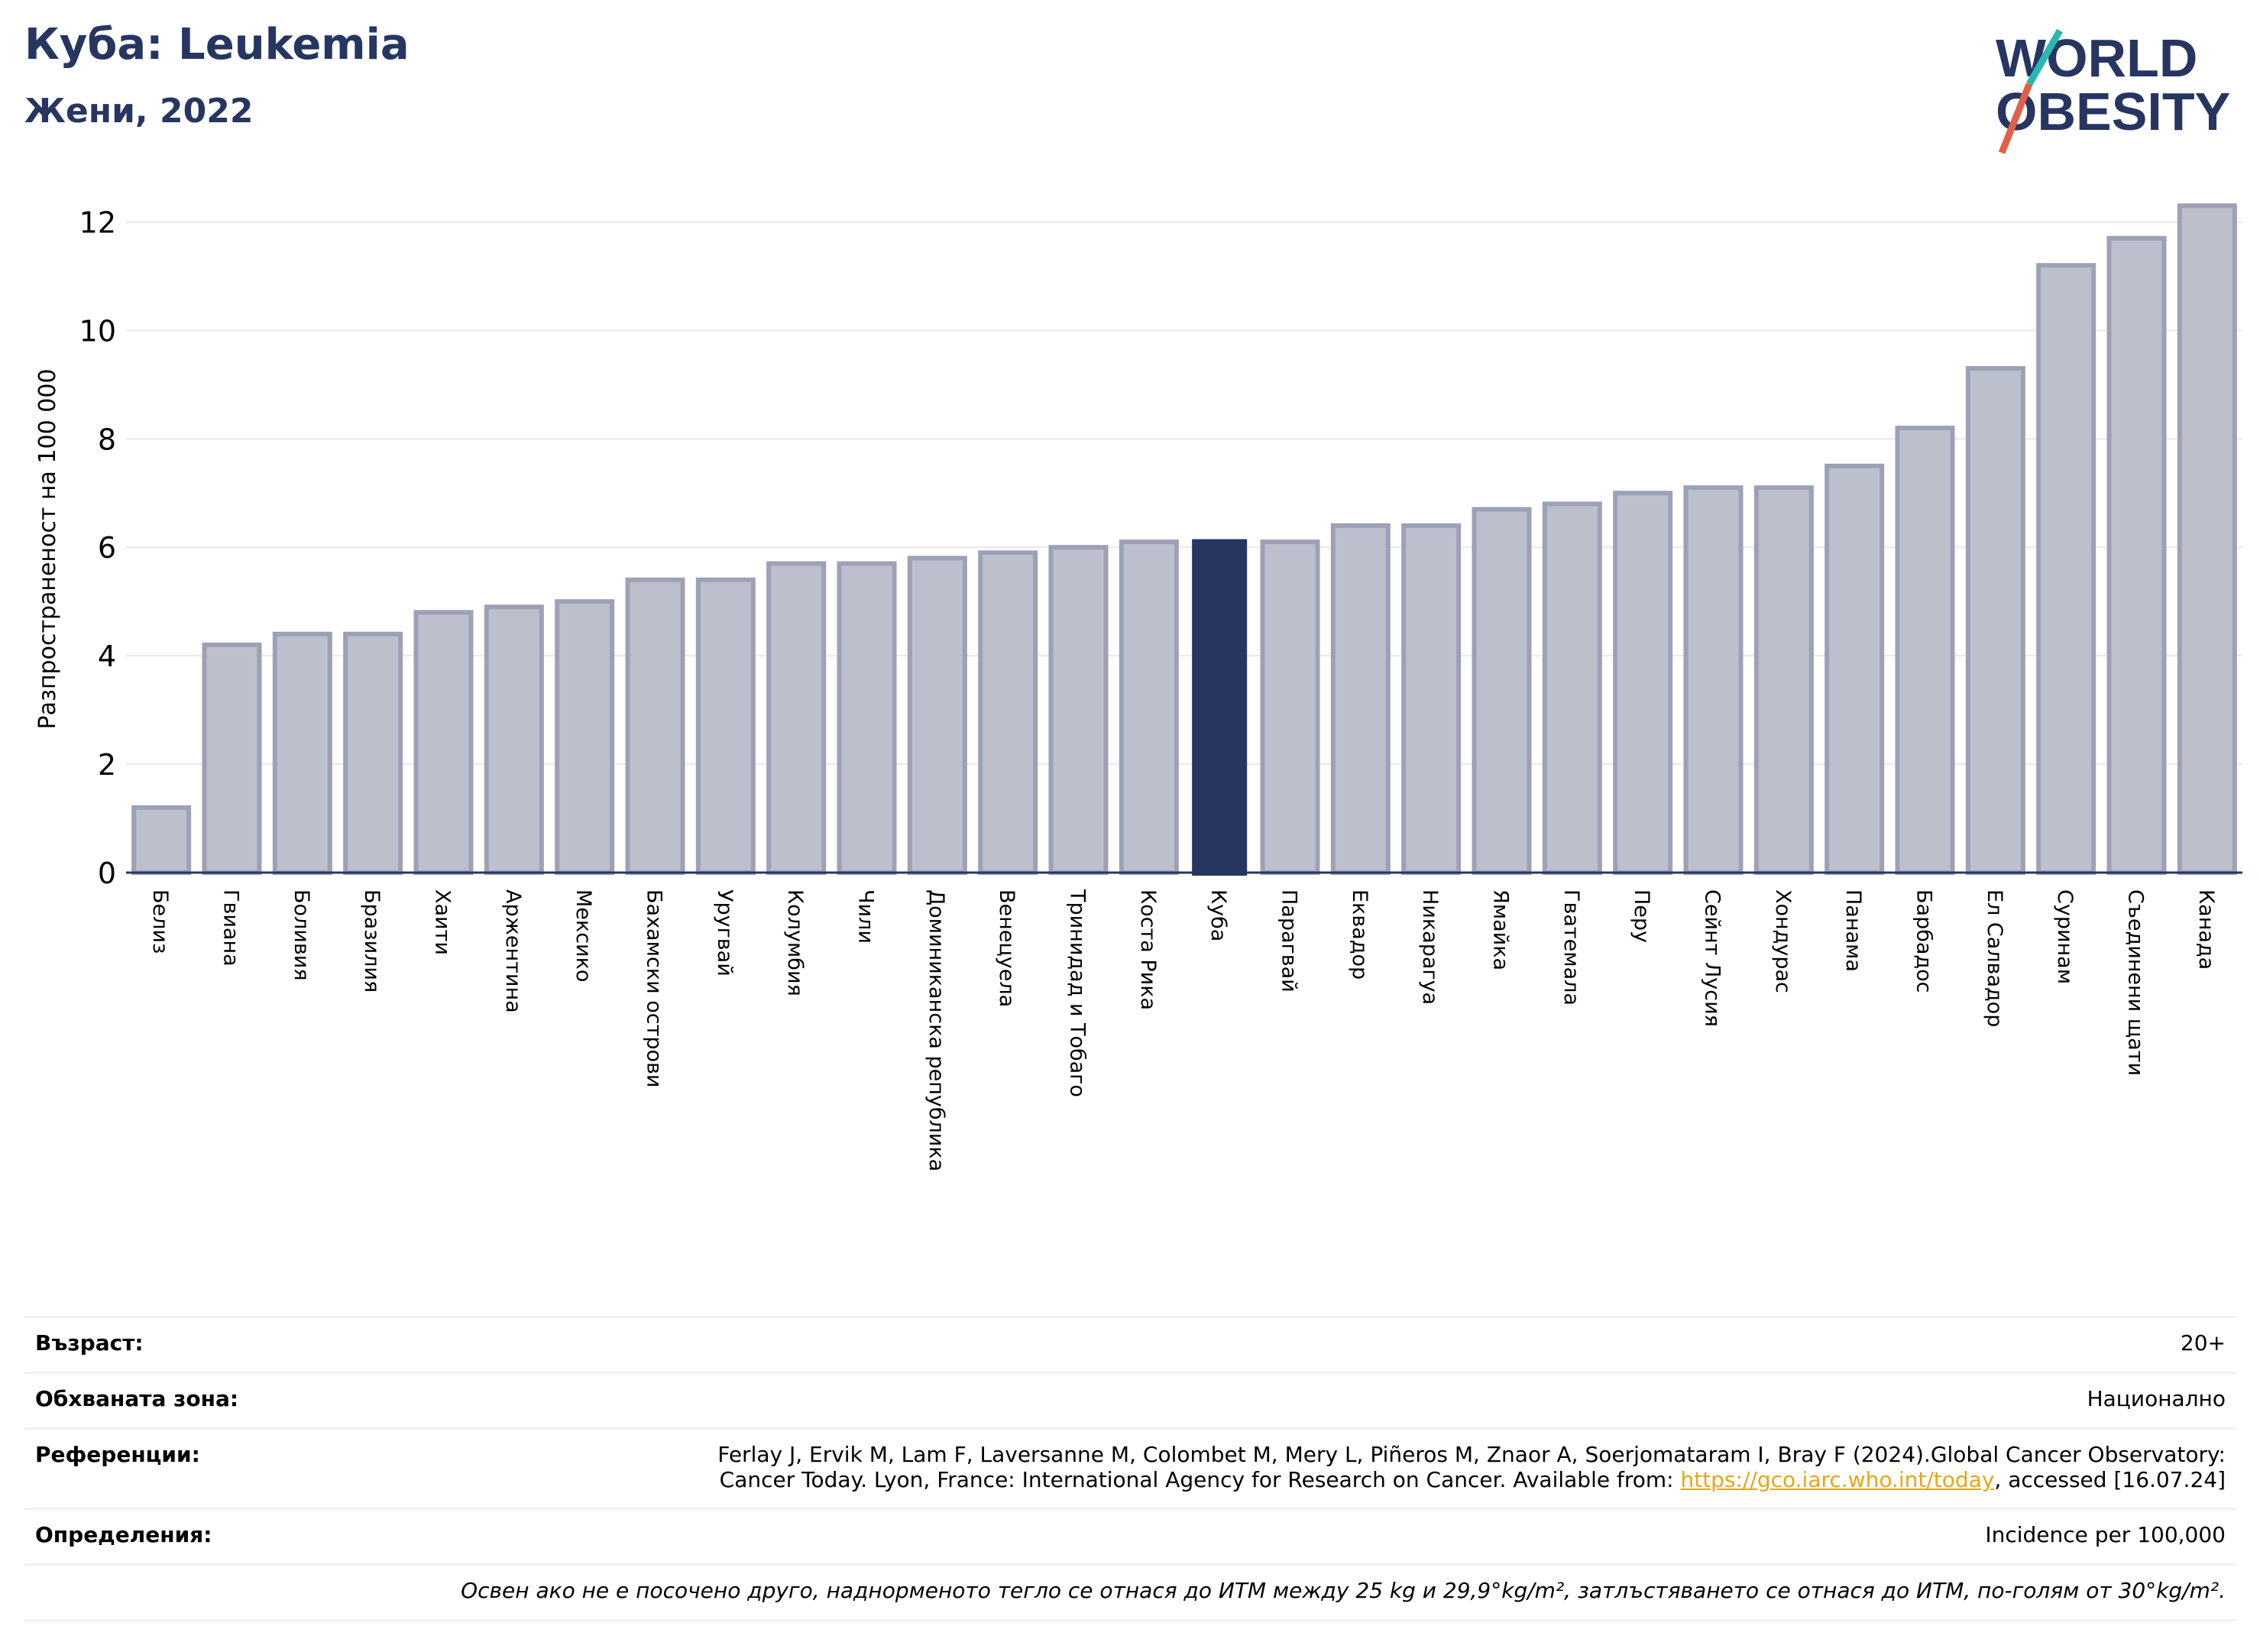 Image resolution: width=2260 pixels, height=1652 pixels. Describe the element at coordinates (217, 45) in the screenshot. I see `page-title: Куба: Leukemia` at that location.